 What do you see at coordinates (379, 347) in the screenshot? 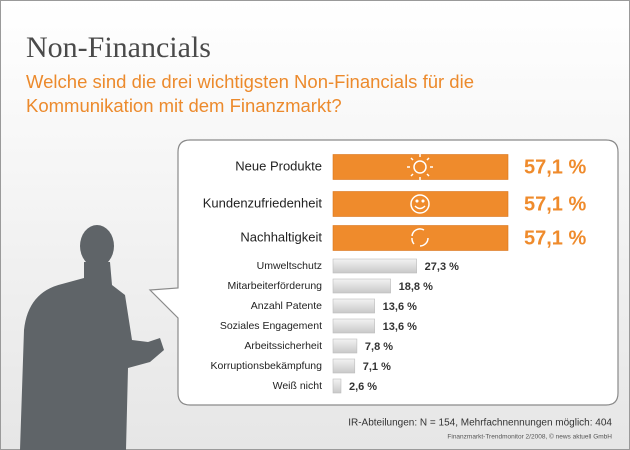
I see `value-label: 7,8 %` at bounding box center [379, 347].